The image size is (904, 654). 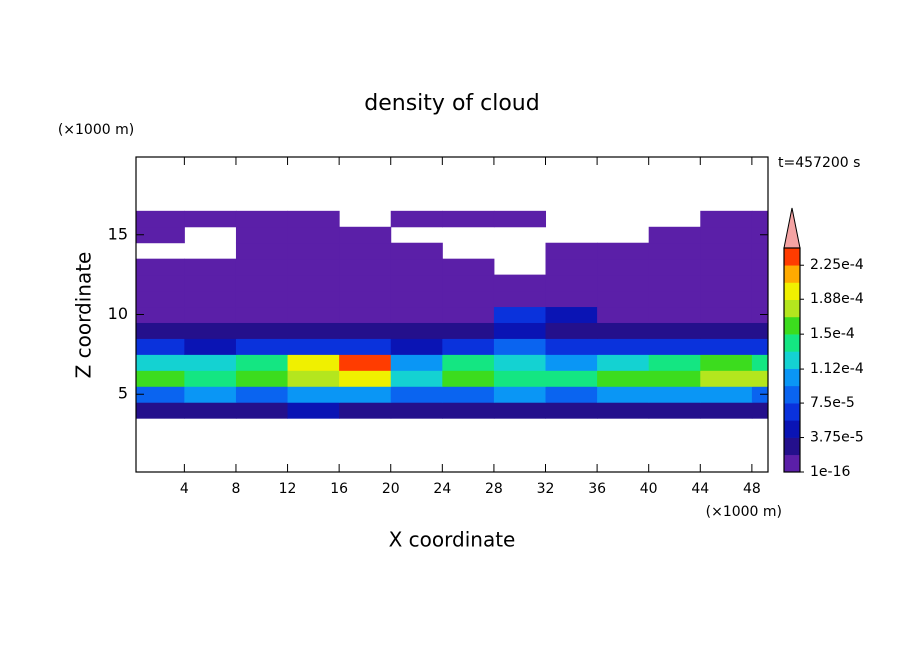 What do you see at coordinates (84, 315) in the screenshot?
I see `y-axis-label: Z coordinate` at bounding box center [84, 315].